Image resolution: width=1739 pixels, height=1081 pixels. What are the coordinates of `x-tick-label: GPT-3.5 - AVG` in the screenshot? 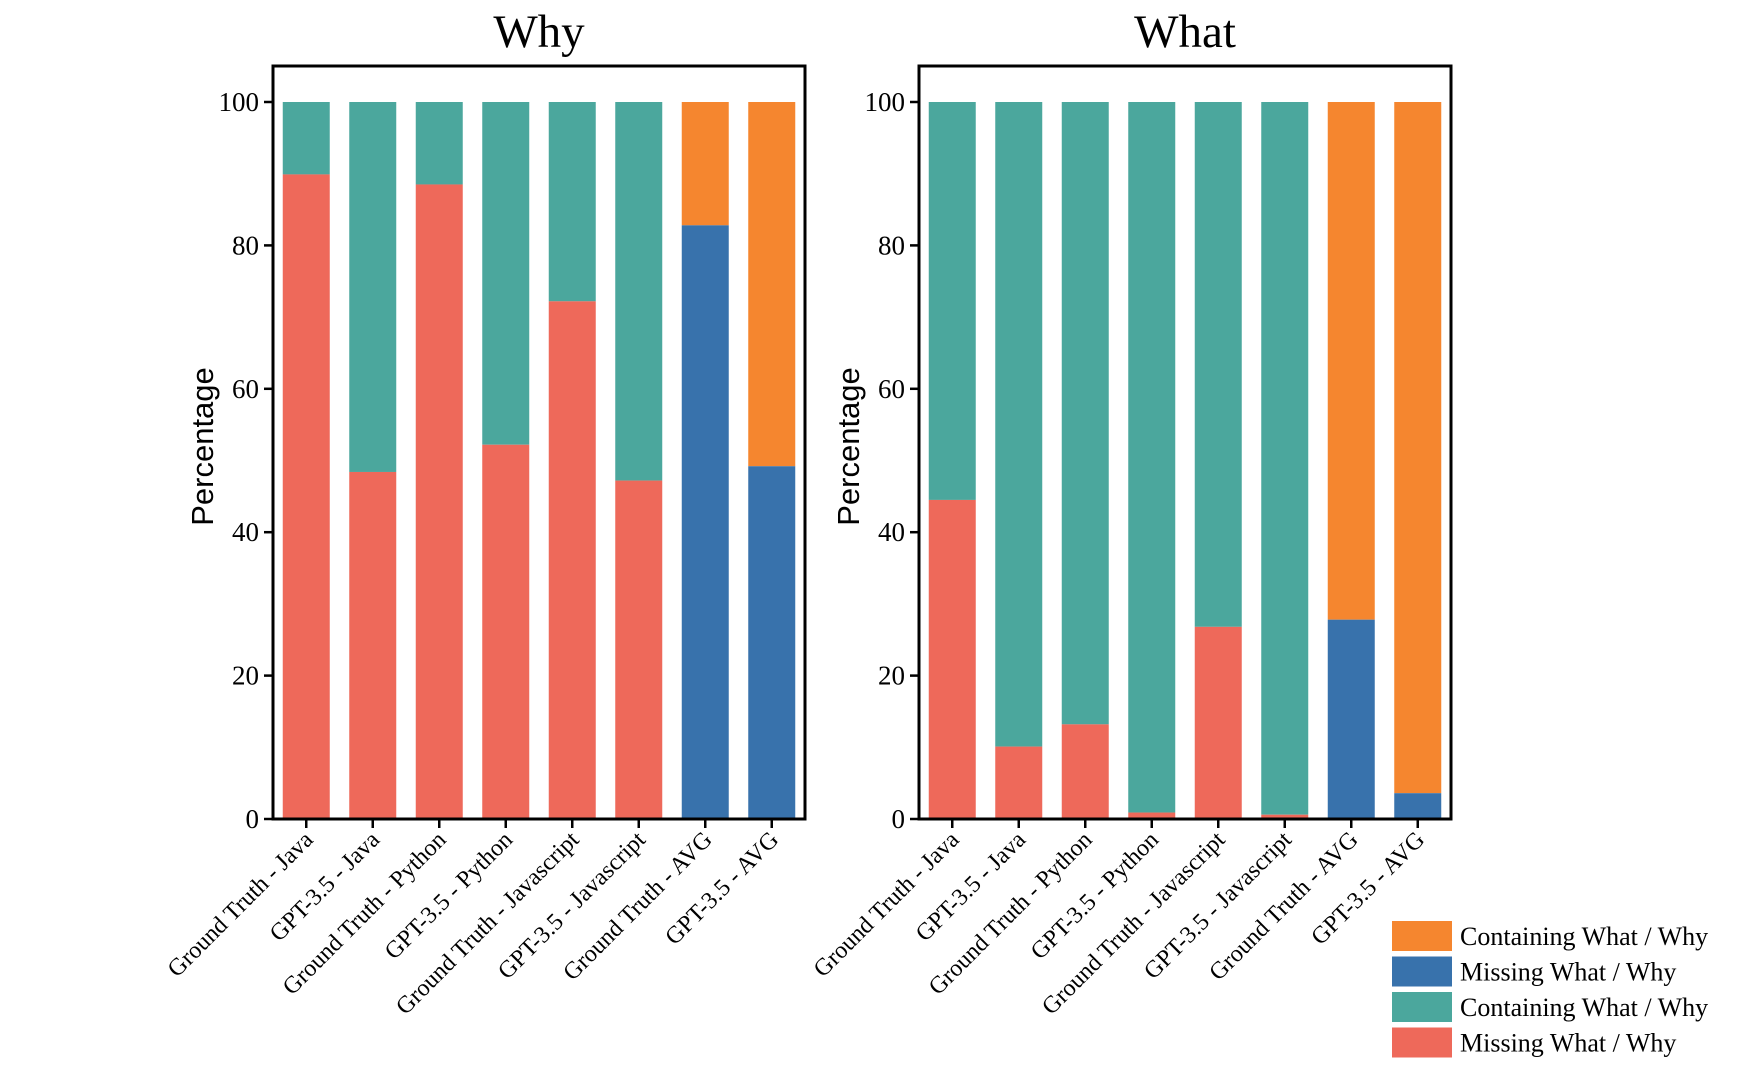 It's located at (722, 889).